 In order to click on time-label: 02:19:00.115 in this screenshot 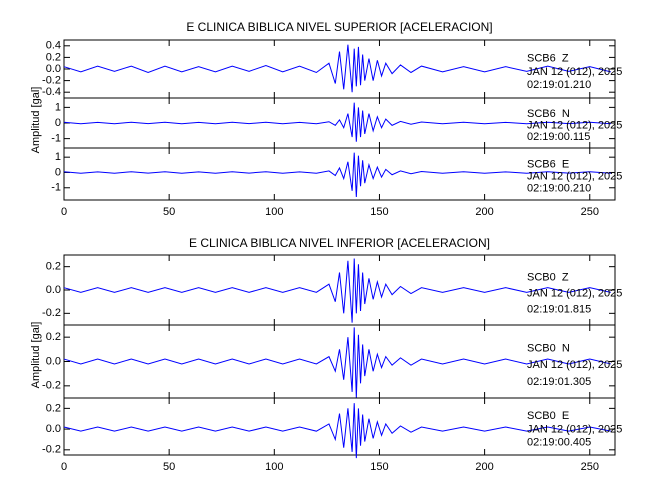, I will do `click(558, 137)`.